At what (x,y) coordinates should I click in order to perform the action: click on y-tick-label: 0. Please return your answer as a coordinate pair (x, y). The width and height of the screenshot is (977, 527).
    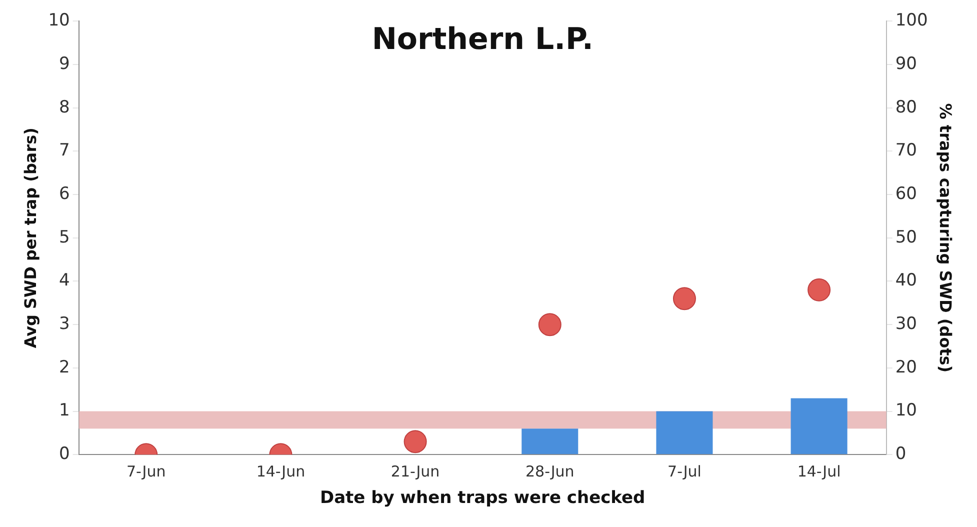
    Looking at the image, I should click on (64, 454).